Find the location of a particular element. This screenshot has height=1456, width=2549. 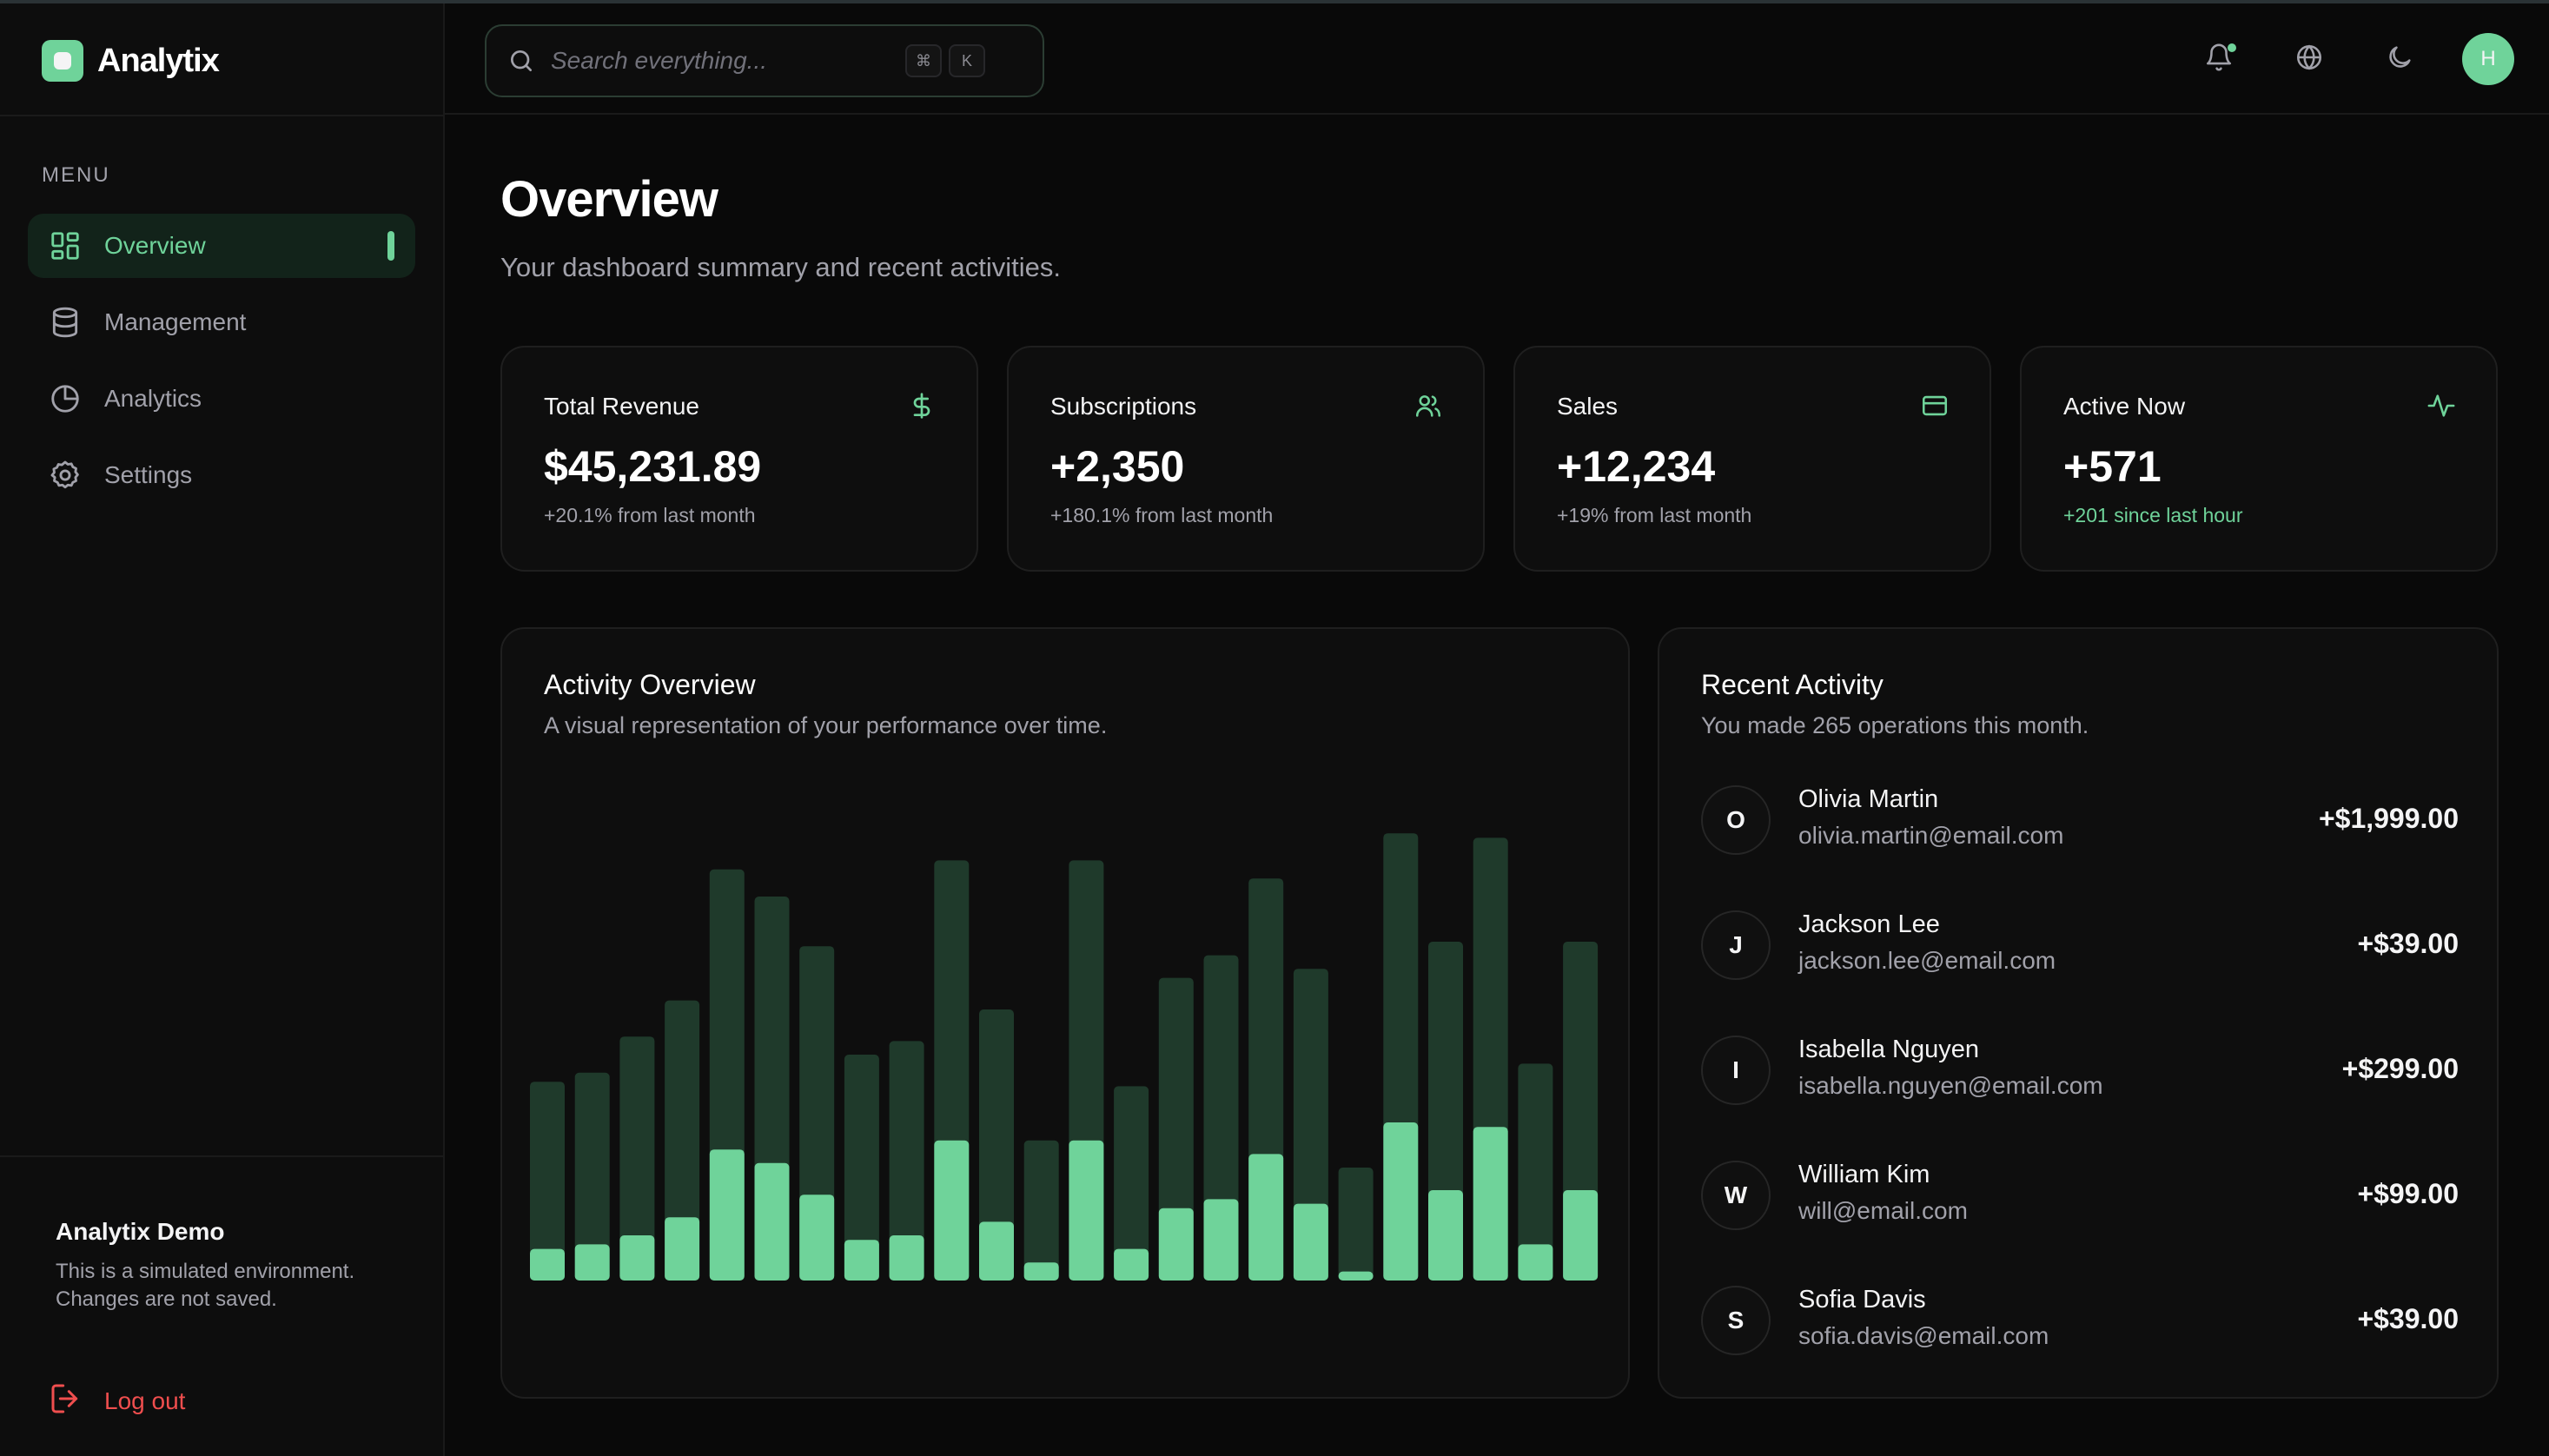

activity-email: olivia.martin@email.com is located at coordinates (1931, 835).